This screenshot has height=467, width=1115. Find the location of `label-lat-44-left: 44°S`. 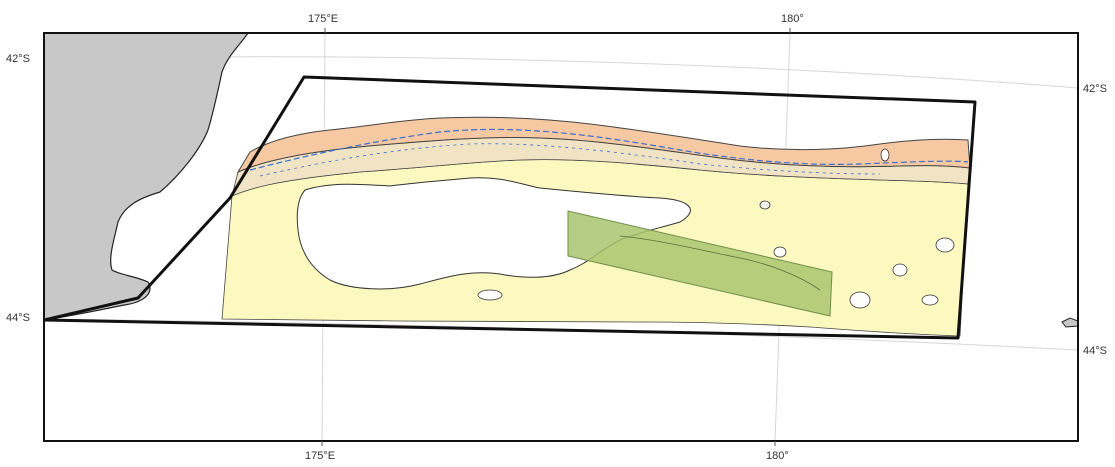

label-lat-44-left: 44°S is located at coordinates (18, 318).